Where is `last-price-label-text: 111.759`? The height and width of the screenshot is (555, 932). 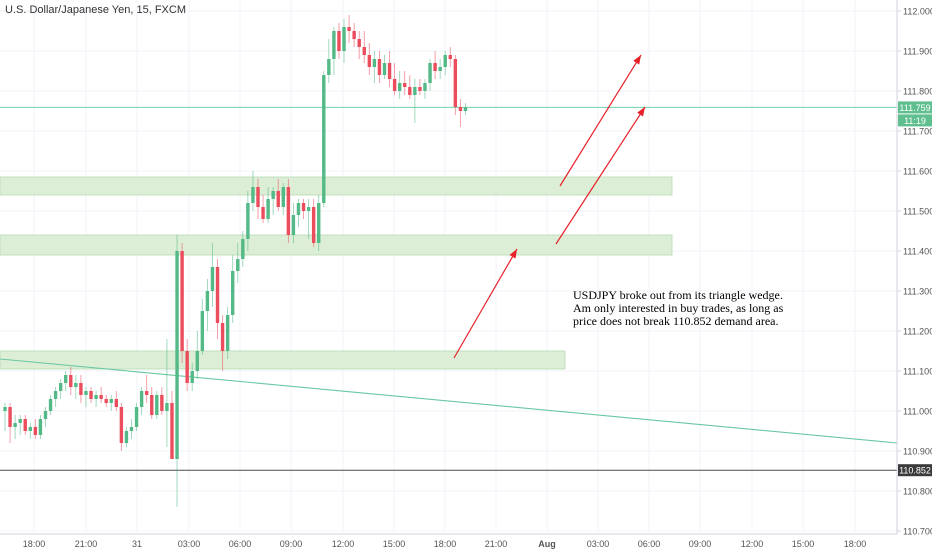 last-price-label-text: 111.759 is located at coordinates (914, 108).